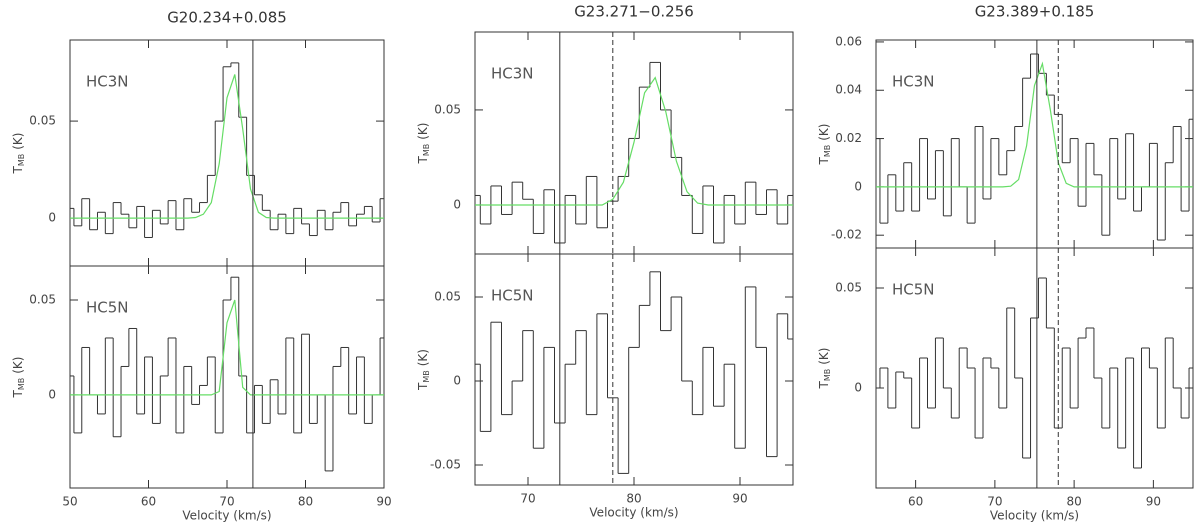  I want to click on x-tick-label: 50, so click(69, 502).